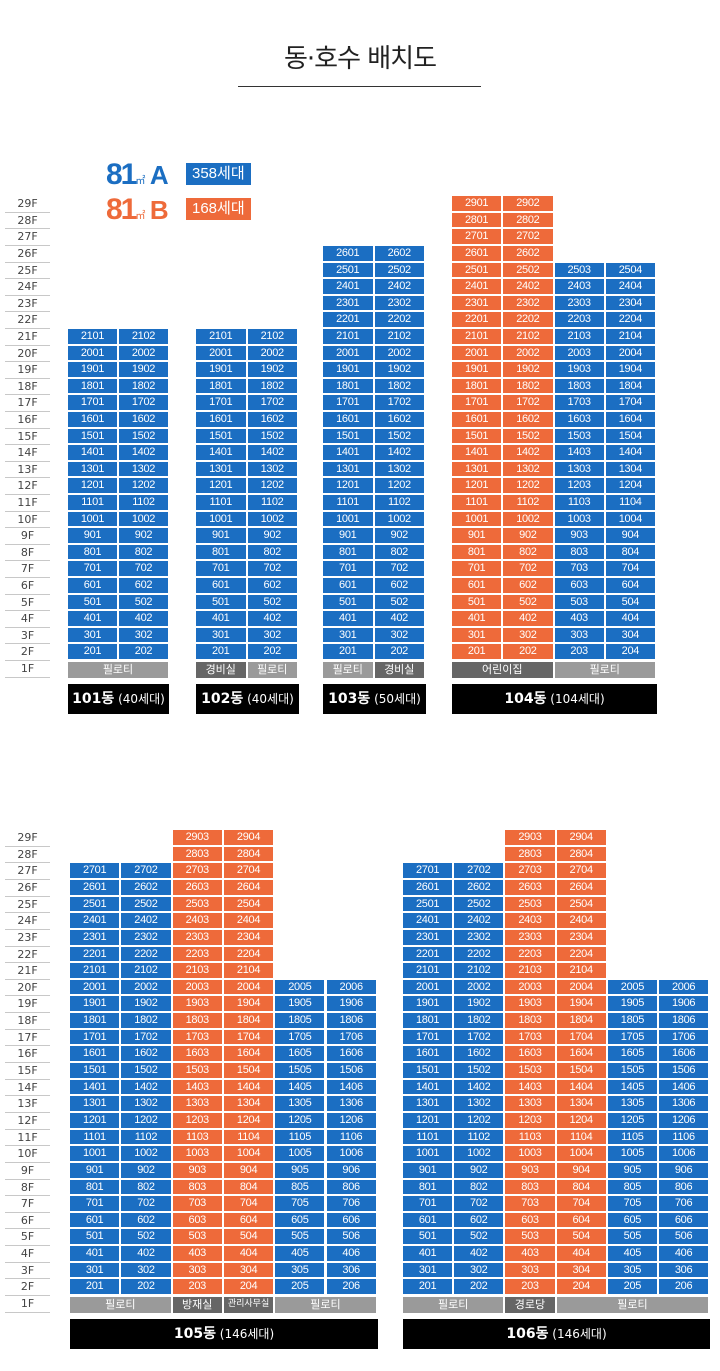  What do you see at coordinates (273, 569) in the screenshot?
I see `unit-cell: 702` at bounding box center [273, 569].